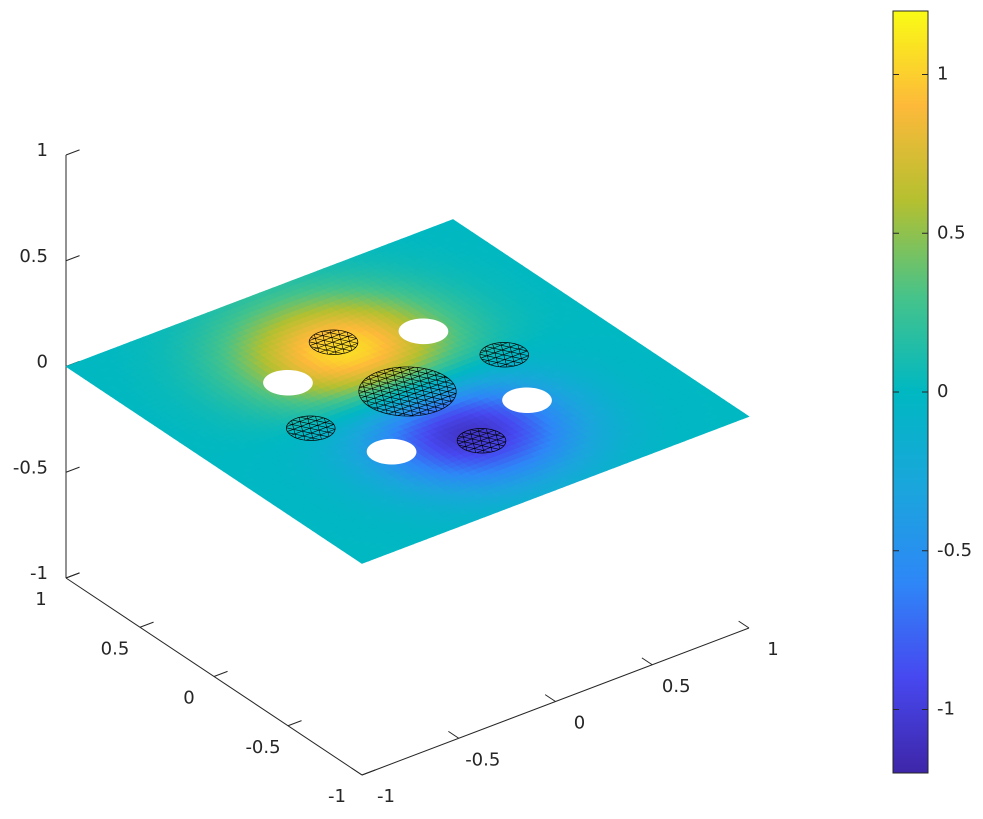 Image resolution: width=983 pixels, height=819 pixels. Describe the element at coordinates (772, 649) in the screenshot. I see `x-tick-label: 1` at that location.